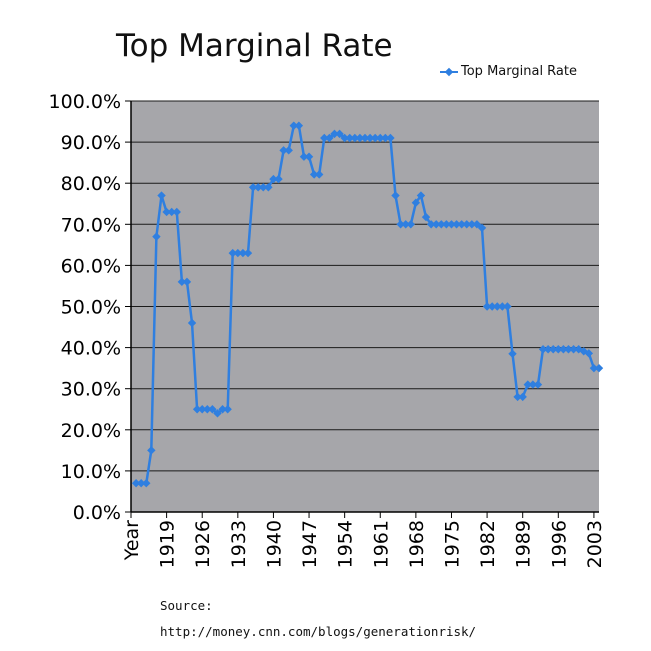  I want to click on x-tick-label: 1968, so click(417, 544).